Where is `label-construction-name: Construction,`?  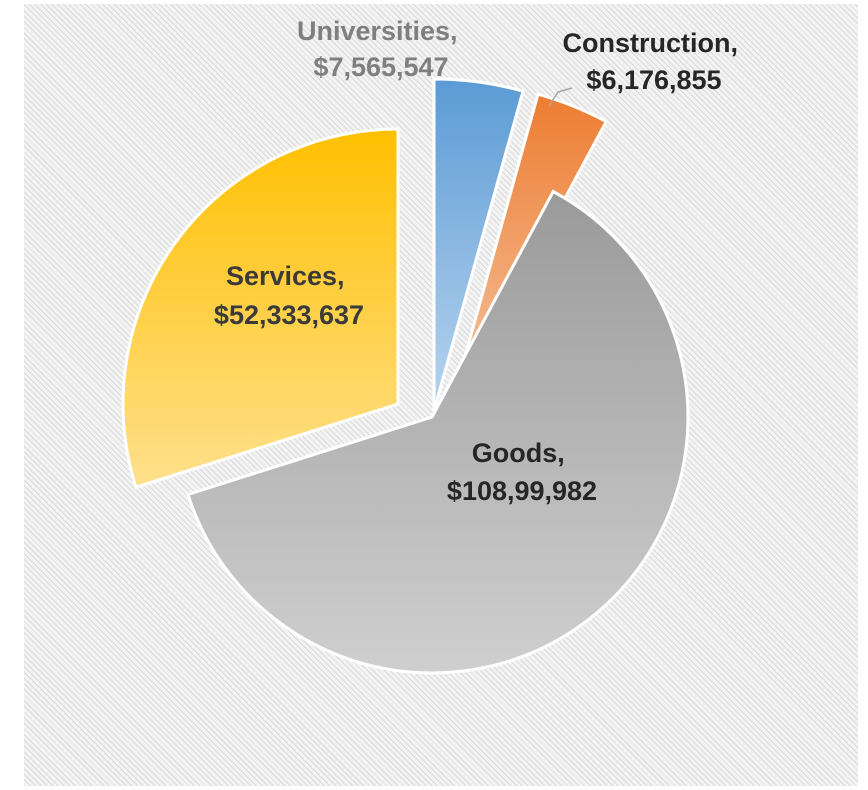
label-construction-name: Construction, is located at coordinates (650, 43).